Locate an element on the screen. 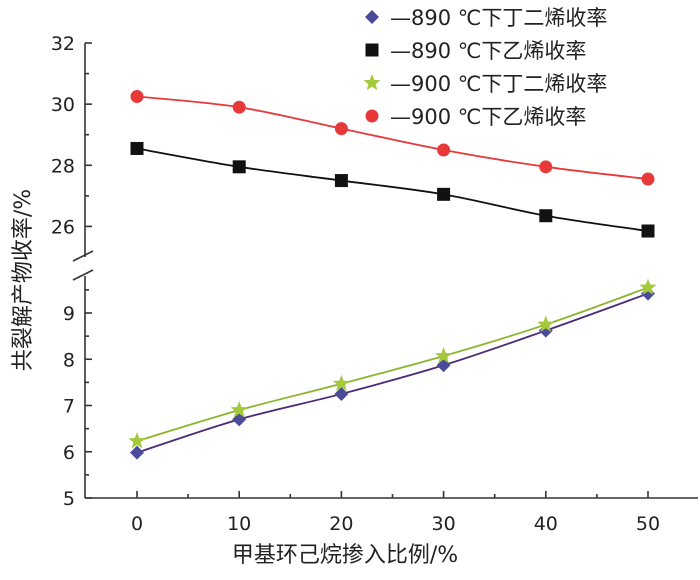 The width and height of the screenshot is (700, 580). y-tick-label: 8 is located at coordinates (69, 360).